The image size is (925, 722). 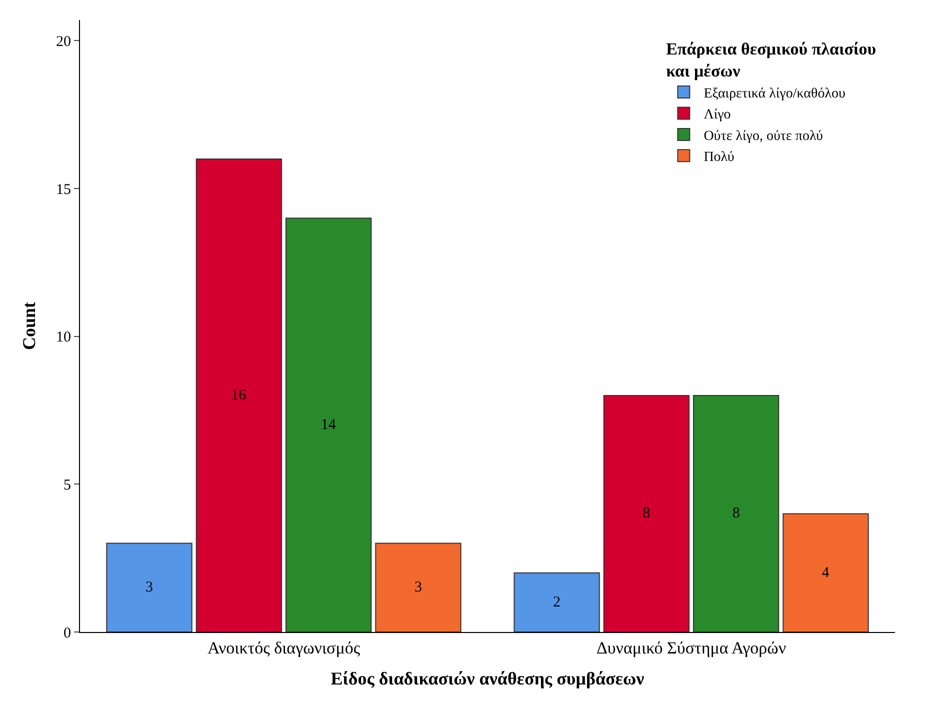 I want to click on x-tick-label: Δυναμικό Σύστημα Αγορών, so click(x=691, y=648).